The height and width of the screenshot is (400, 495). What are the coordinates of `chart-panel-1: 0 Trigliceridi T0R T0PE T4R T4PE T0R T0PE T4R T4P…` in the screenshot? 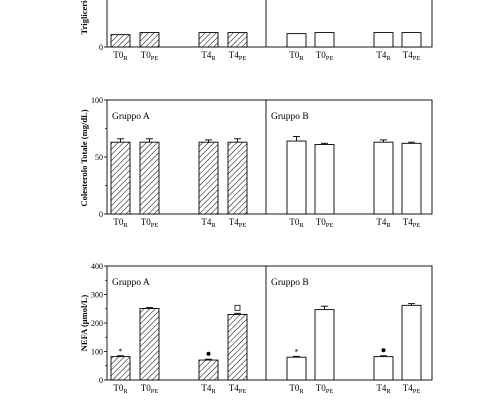 It's located at (256, 31).